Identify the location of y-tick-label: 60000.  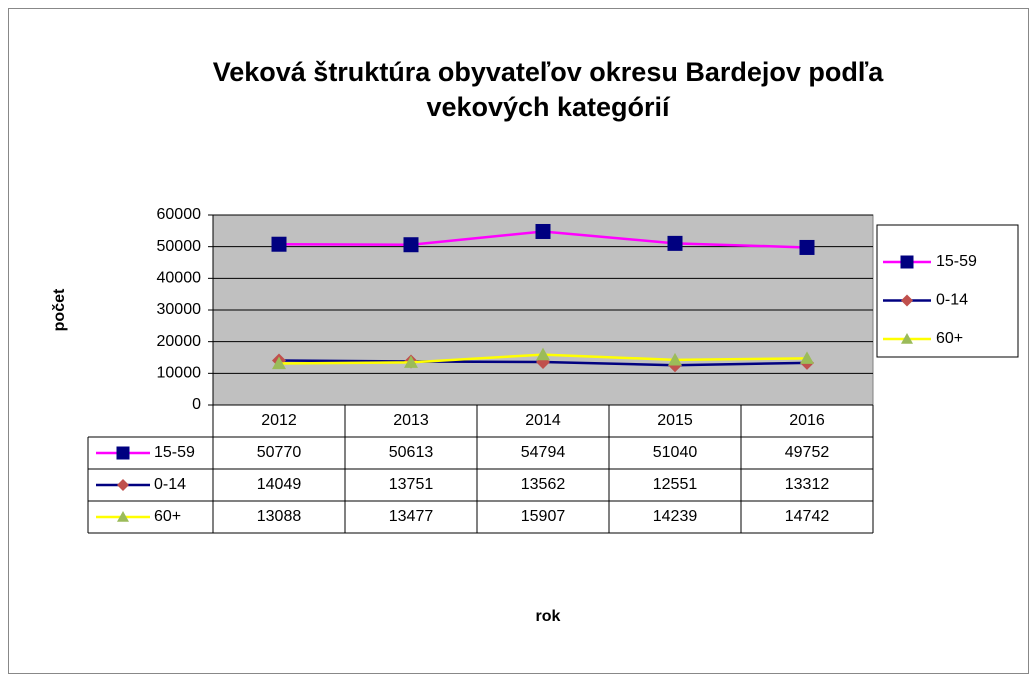
(179, 214).